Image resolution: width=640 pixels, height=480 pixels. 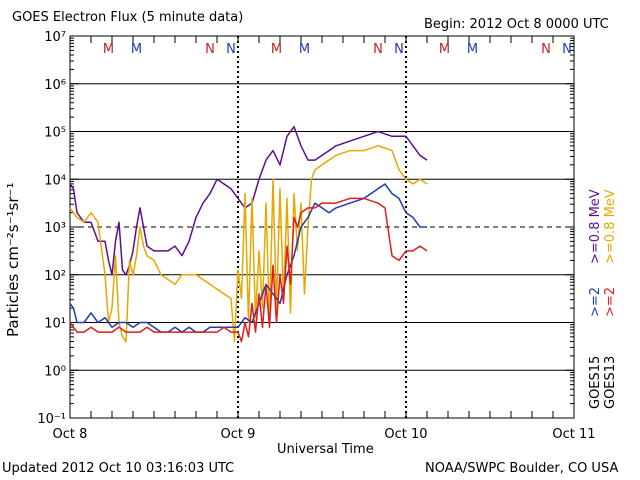 I want to click on x-tick-label: Oct 8, so click(x=70, y=434).